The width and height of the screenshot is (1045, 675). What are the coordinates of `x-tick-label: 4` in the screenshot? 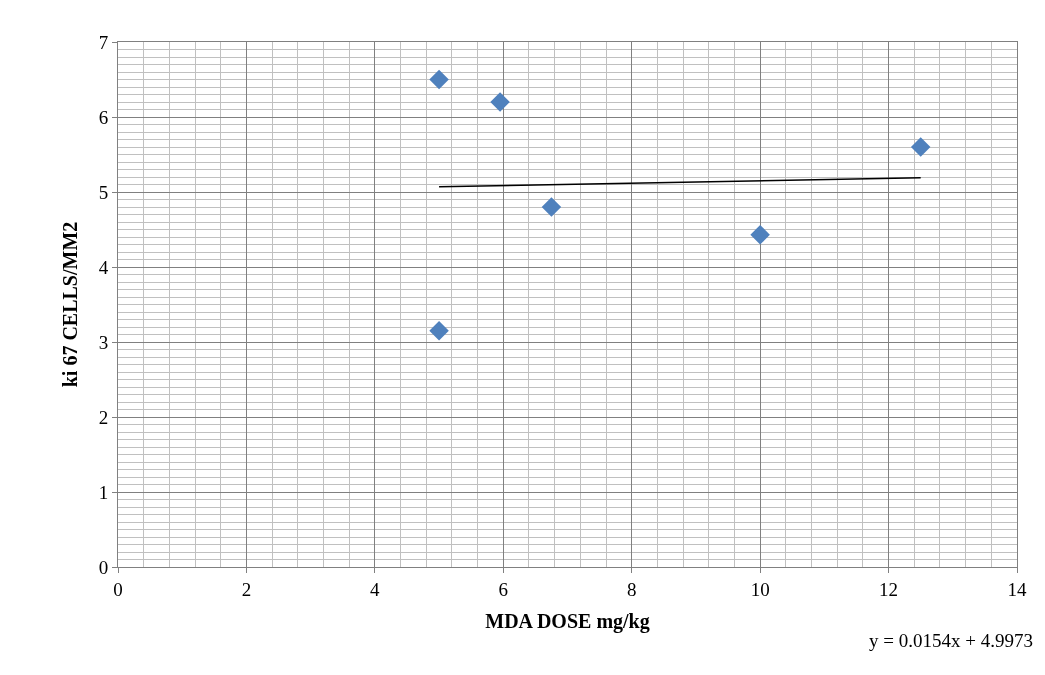 It's located at (375, 589).